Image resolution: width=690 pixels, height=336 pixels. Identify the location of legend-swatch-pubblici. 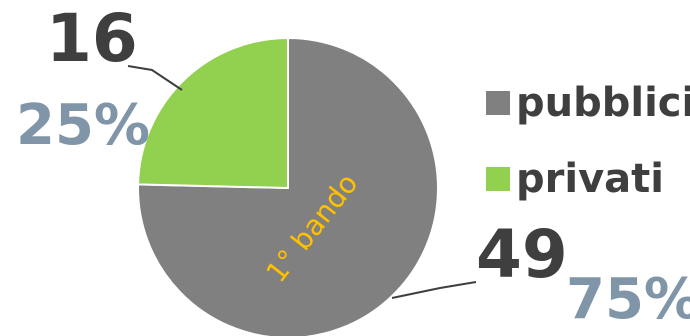
(498, 103).